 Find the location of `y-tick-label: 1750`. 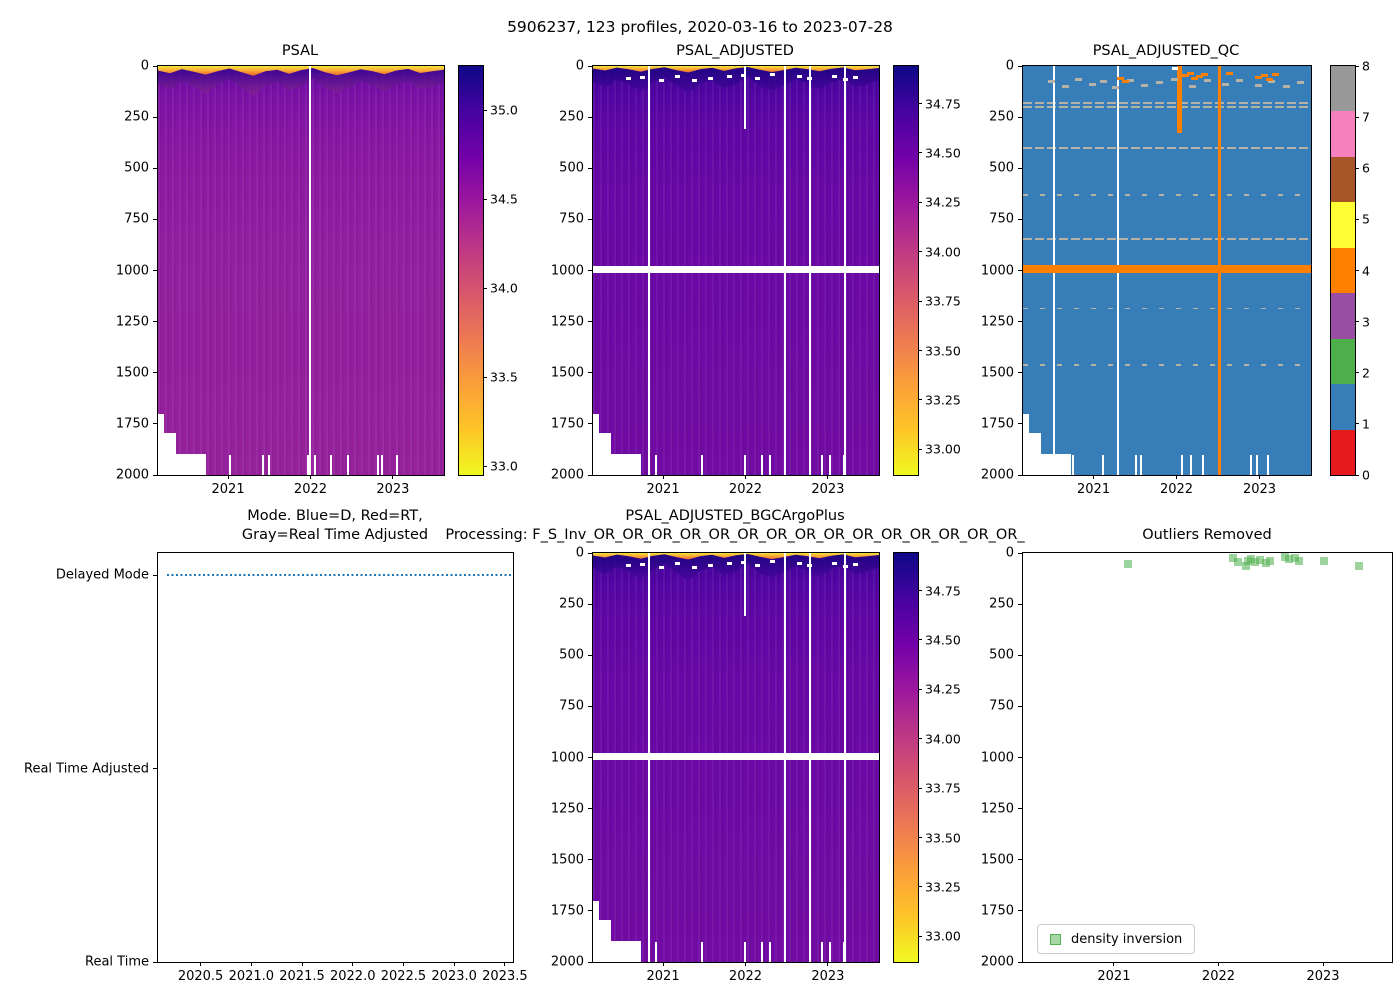

y-tick-label: 1750 is located at coordinates (132, 424).